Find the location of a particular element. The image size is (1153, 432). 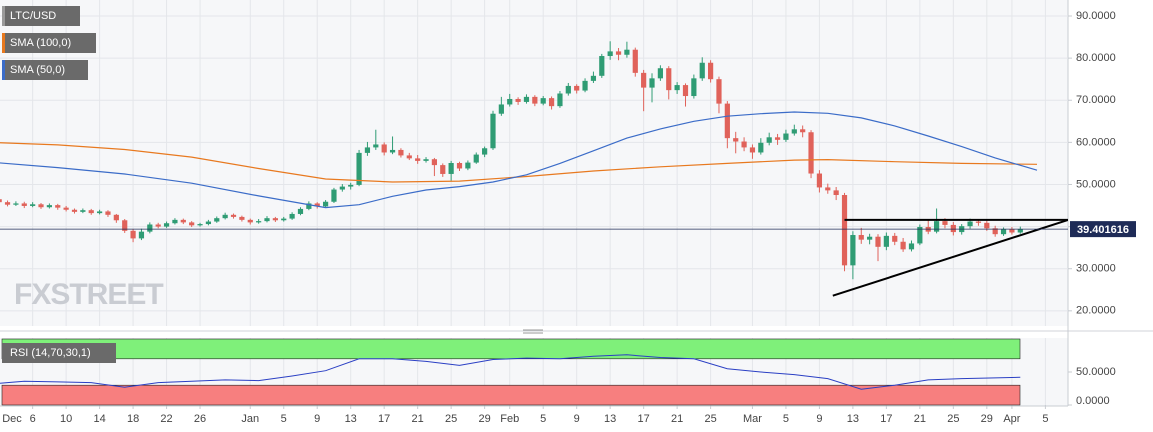

y-tick-label: 30.0000 is located at coordinates (1096, 269).